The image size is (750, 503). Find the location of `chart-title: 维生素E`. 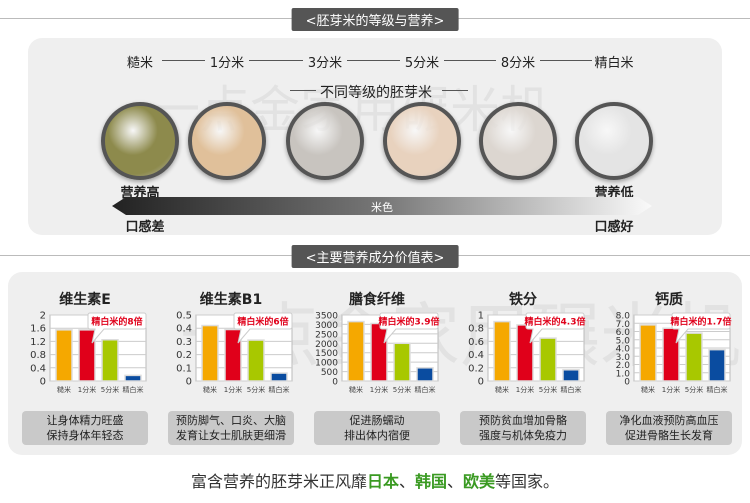

chart-title: 维生素E is located at coordinates (85, 300).